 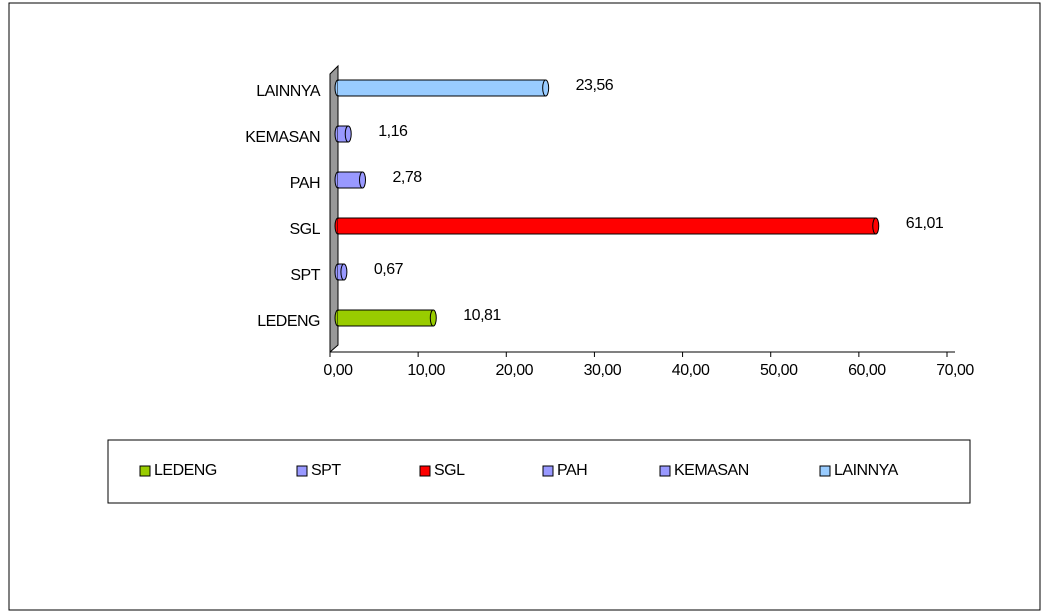 What do you see at coordinates (338, 370) in the screenshot?
I see `x-tick-label: 0,00` at bounding box center [338, 370].